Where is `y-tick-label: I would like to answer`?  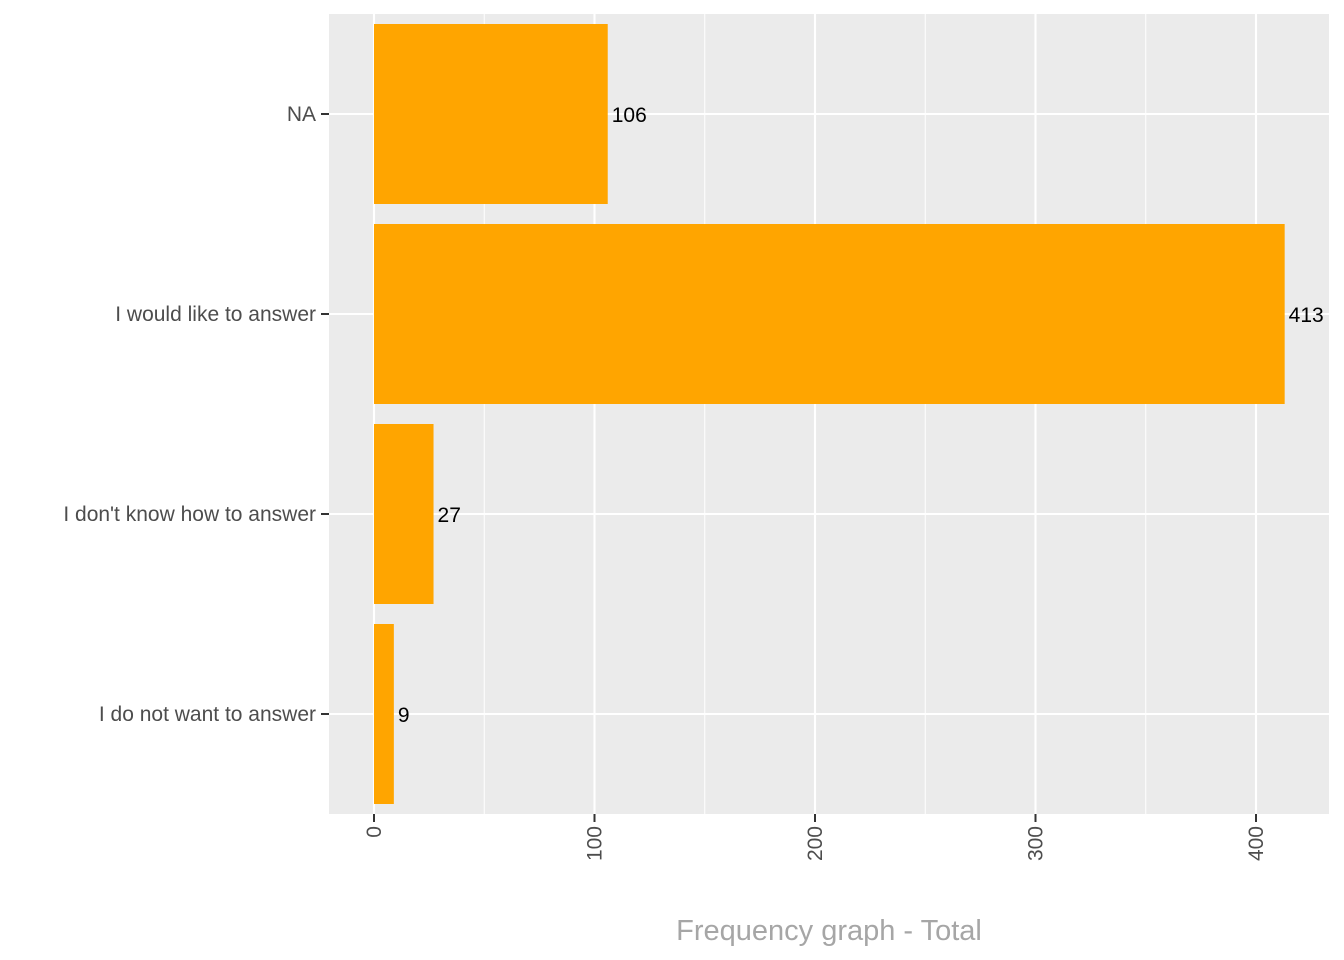
y-tick-label: I would like to answer is located at coordinates (215, 314).